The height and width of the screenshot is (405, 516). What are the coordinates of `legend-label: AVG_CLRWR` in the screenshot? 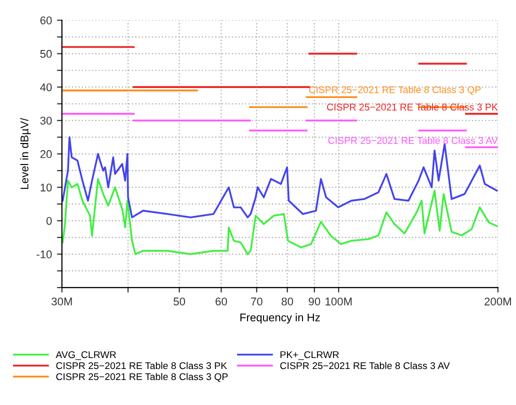 It's located at (86, 355).